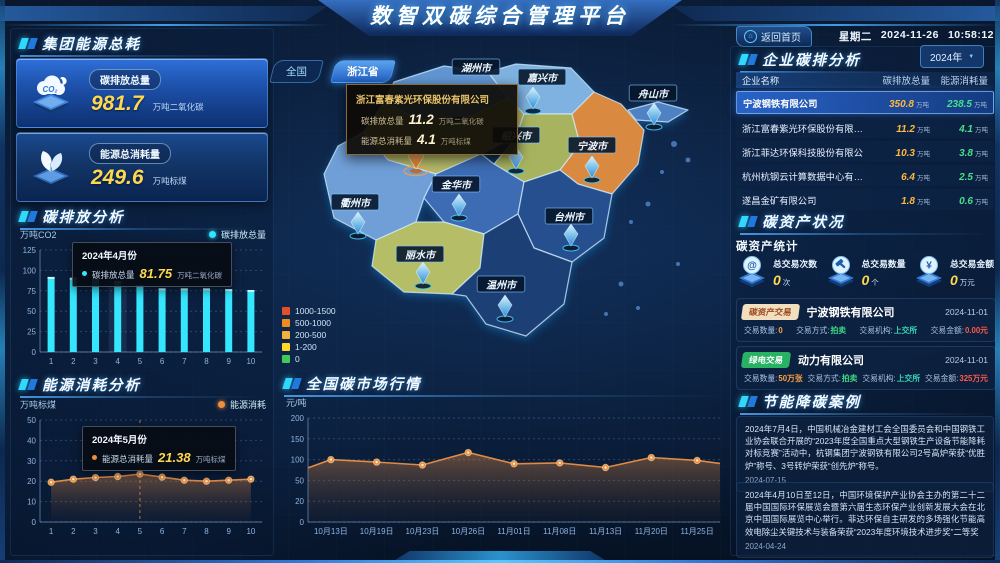 The height and width of the screenshot is (563, 1000). I want to click on map-legend: 1000-1500 500-1000 200-500 1-200 0, so click(309, 336).